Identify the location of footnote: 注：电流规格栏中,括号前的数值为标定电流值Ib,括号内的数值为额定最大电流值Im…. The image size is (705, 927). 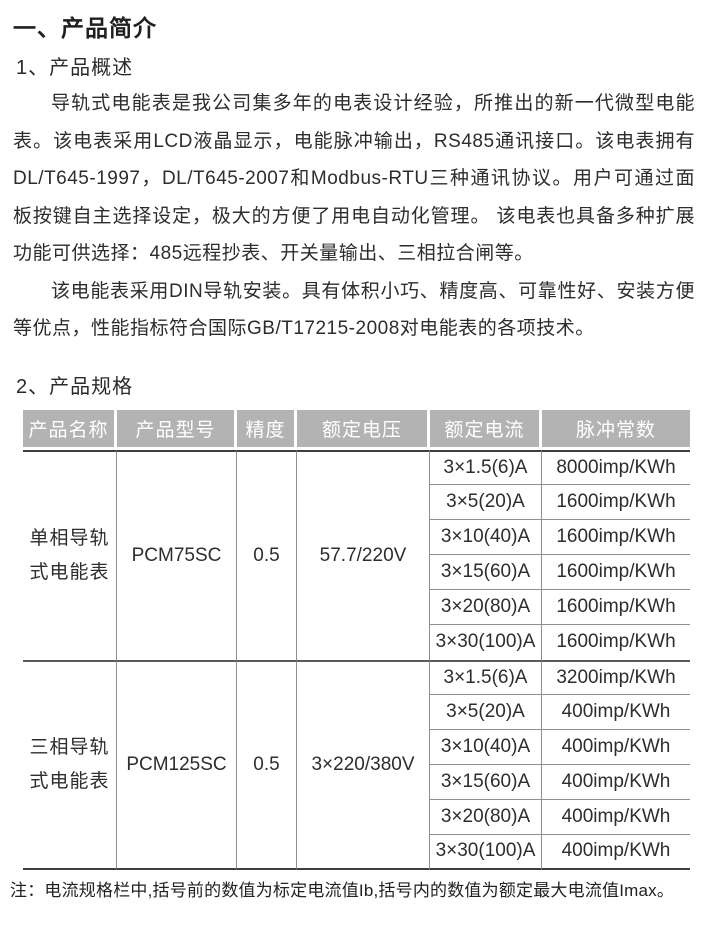
(342, 890).